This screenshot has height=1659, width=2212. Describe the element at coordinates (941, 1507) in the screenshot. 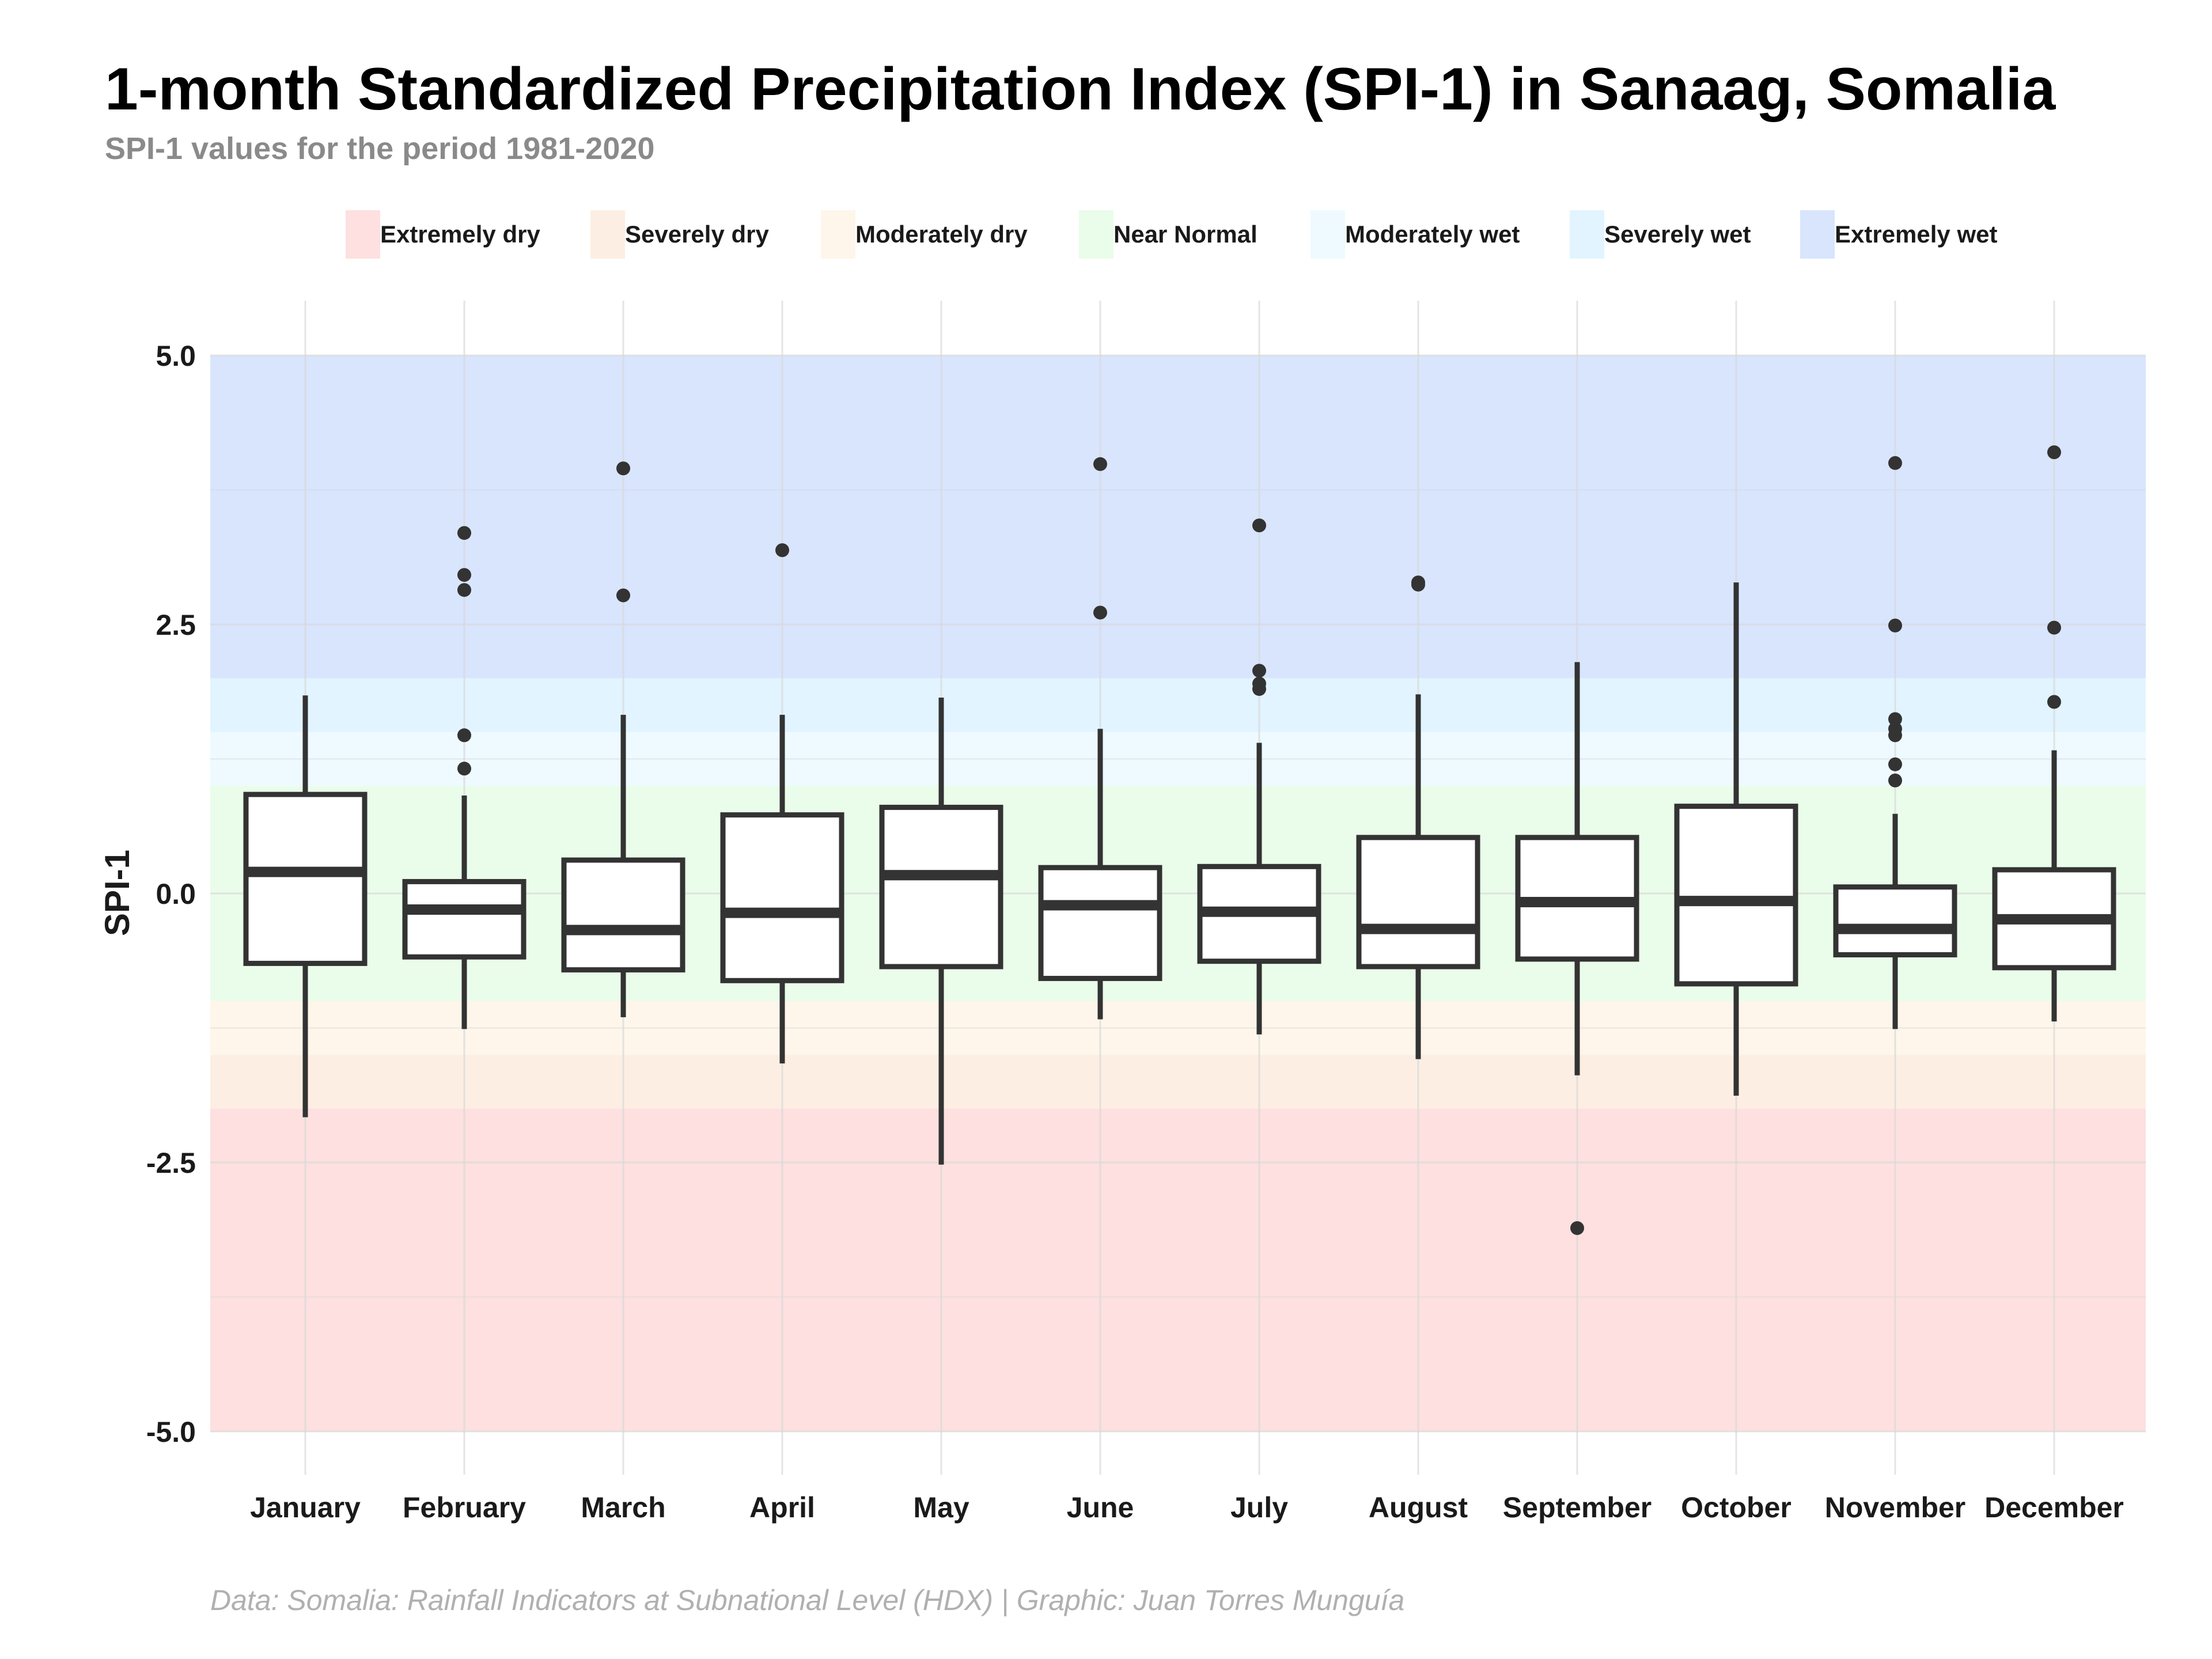

I see `x-tick-label: May` at that location.